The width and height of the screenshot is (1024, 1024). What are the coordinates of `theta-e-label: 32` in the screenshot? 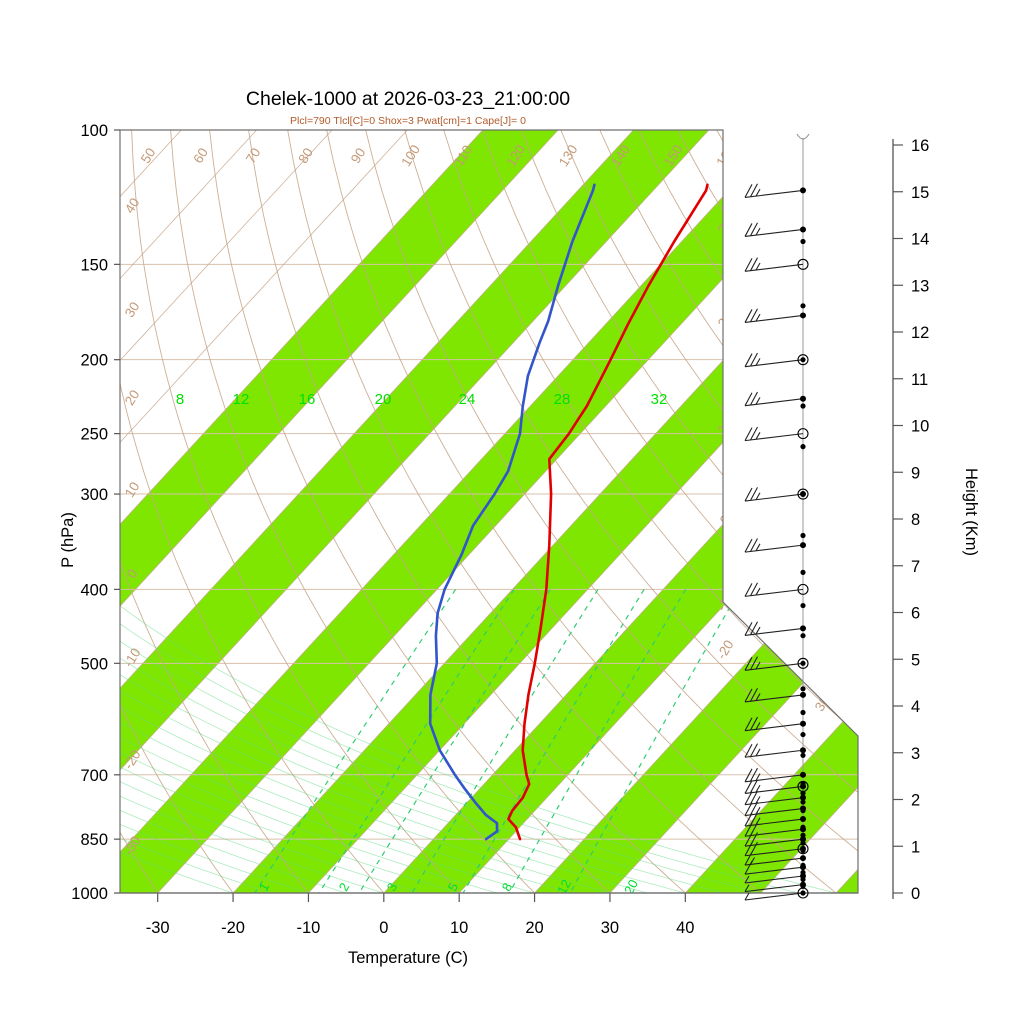 It's located at (659, 399).